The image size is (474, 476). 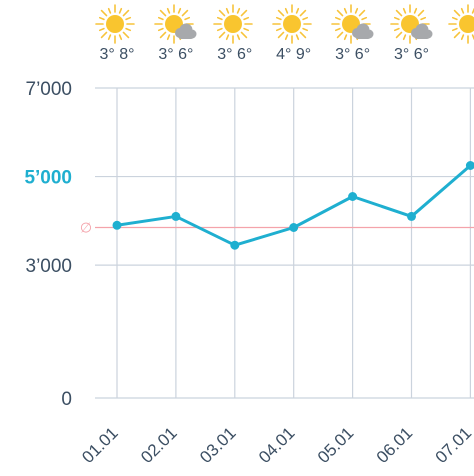 I want to click on weather-day: 3° 8°, so click(x=117, y=34).